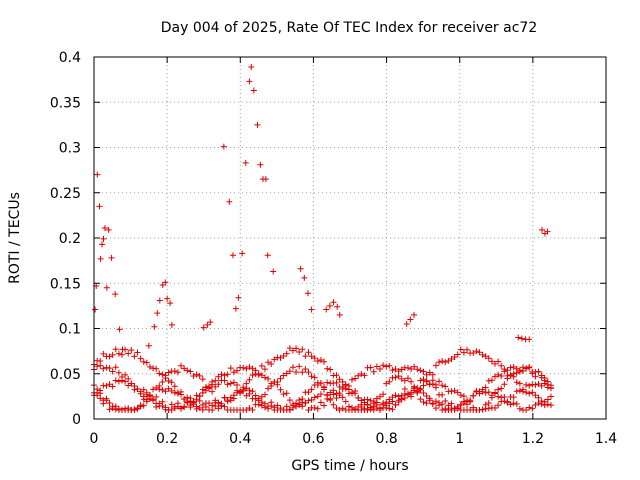  I want to click on x-tick-label: 1.2, so click(533, 439).